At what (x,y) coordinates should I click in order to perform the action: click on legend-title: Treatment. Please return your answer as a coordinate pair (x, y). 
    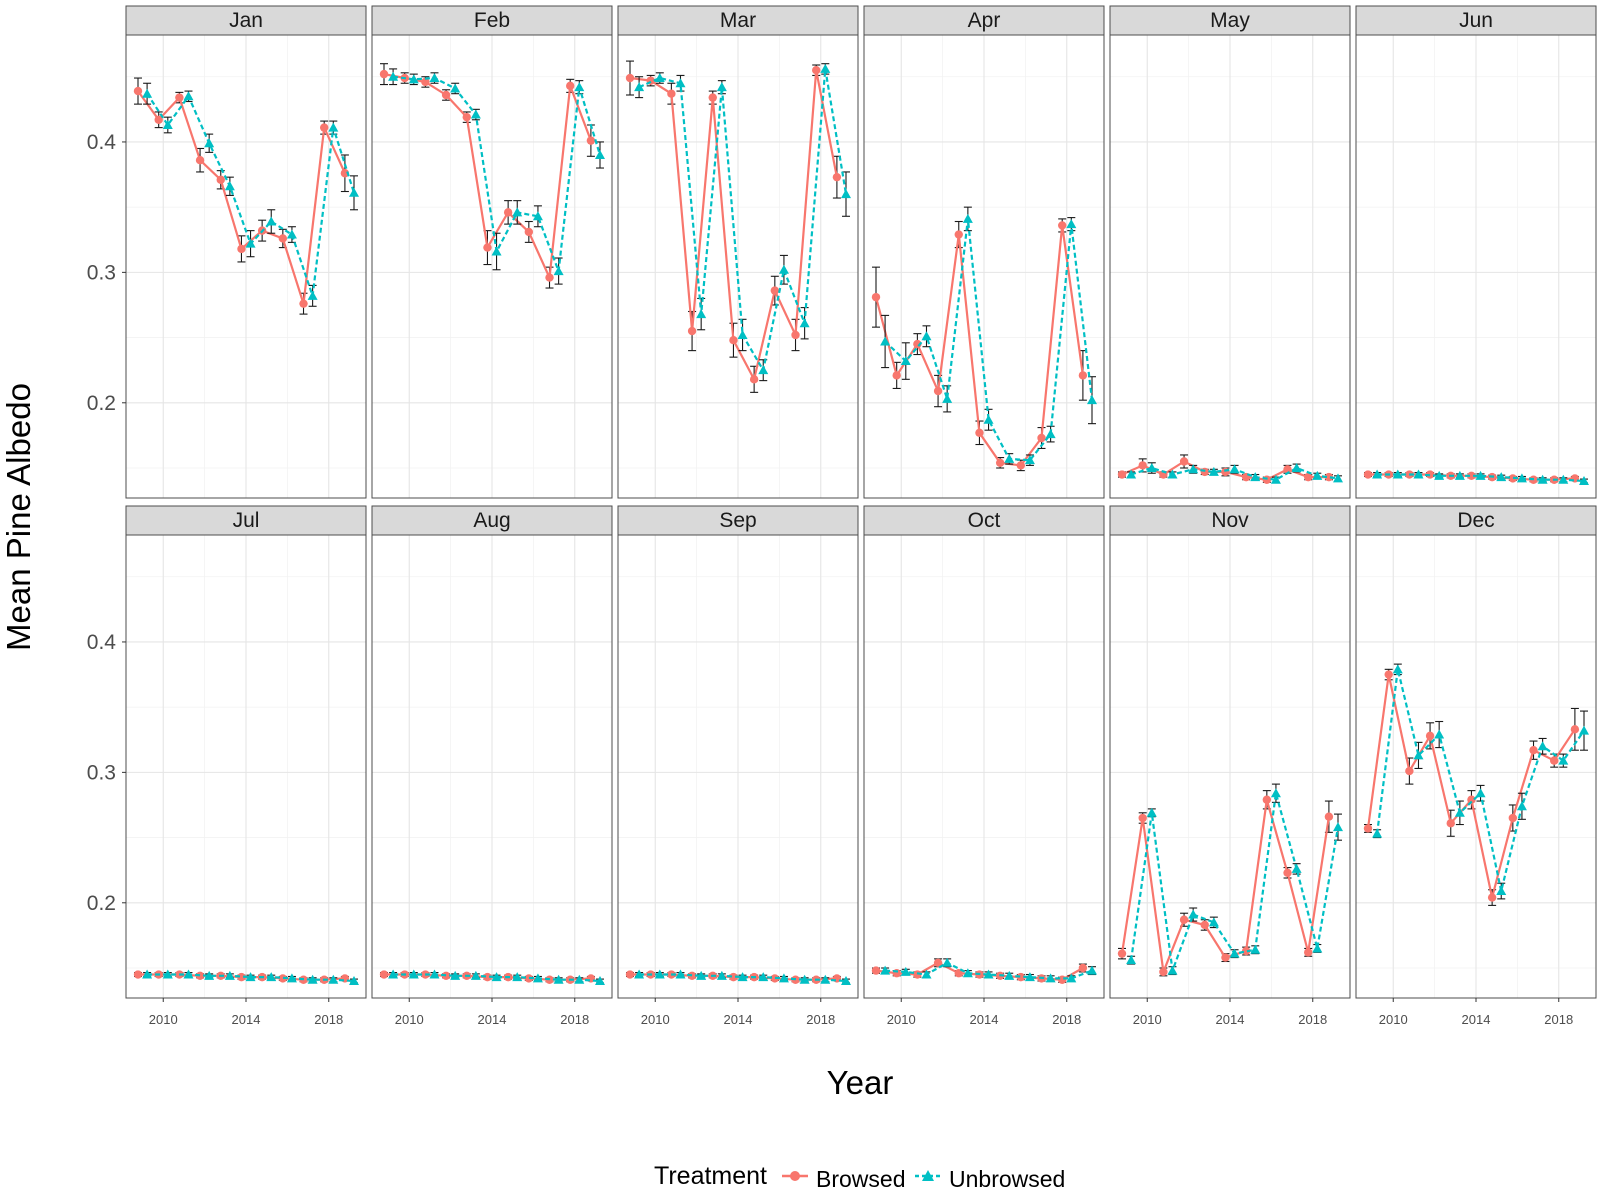
    Looking at the image, I should click on (710, 1176).